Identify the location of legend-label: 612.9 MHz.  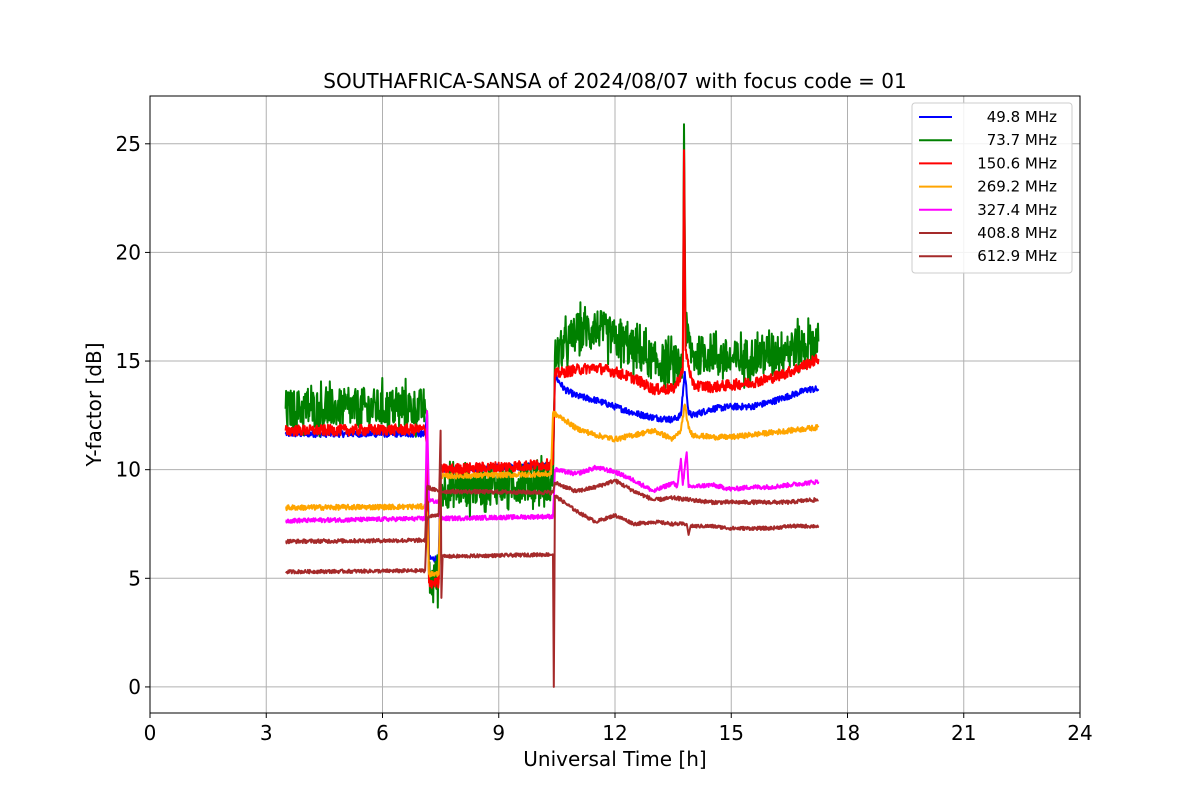
(1017, 256).